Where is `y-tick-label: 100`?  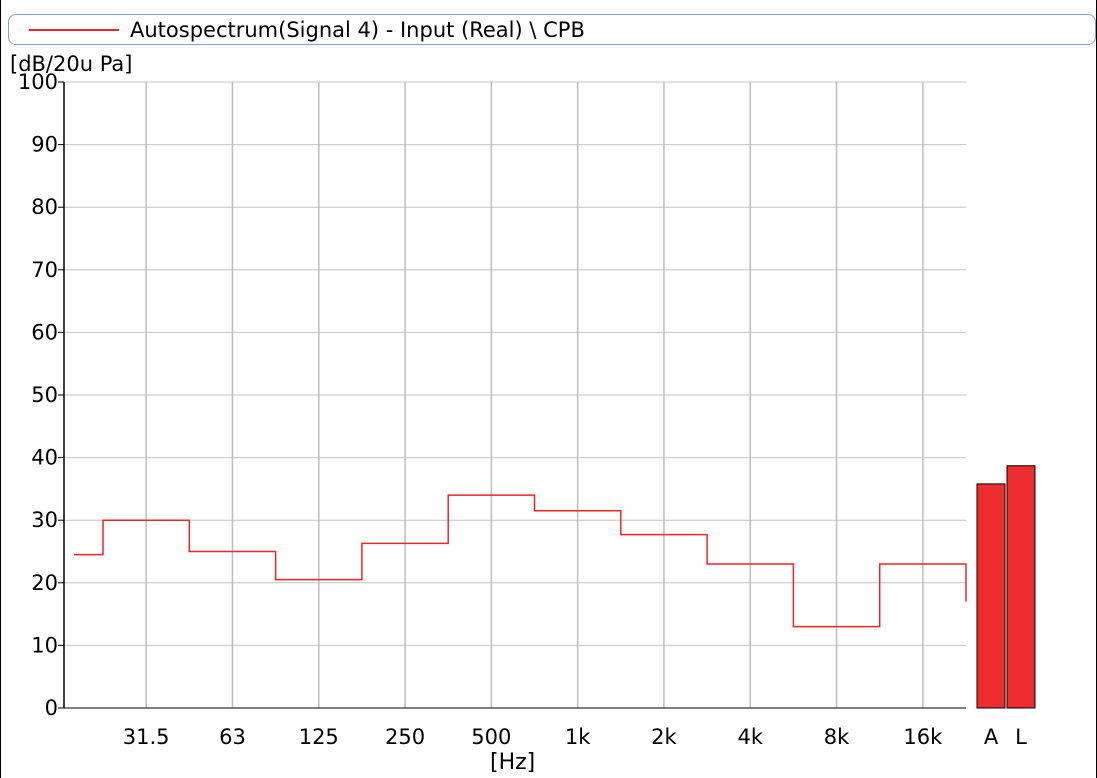 y-tick-label: 100 is located at coordinates (38, 82).